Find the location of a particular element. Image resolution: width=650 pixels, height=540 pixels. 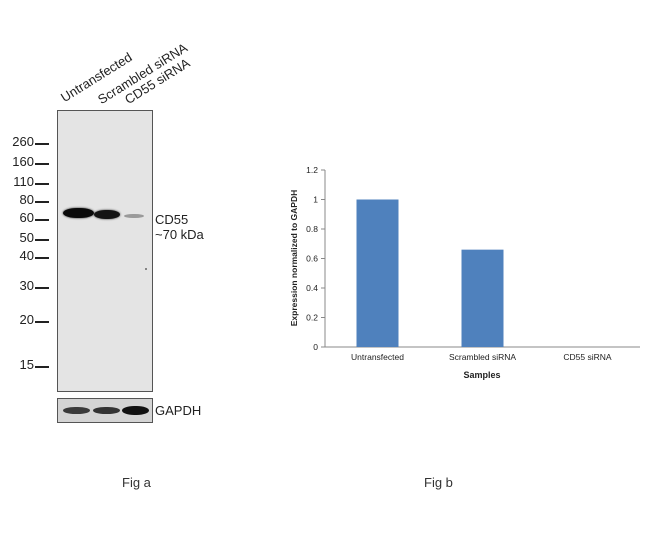

marker-label-260: 260 is located at coordinates (23, 141).